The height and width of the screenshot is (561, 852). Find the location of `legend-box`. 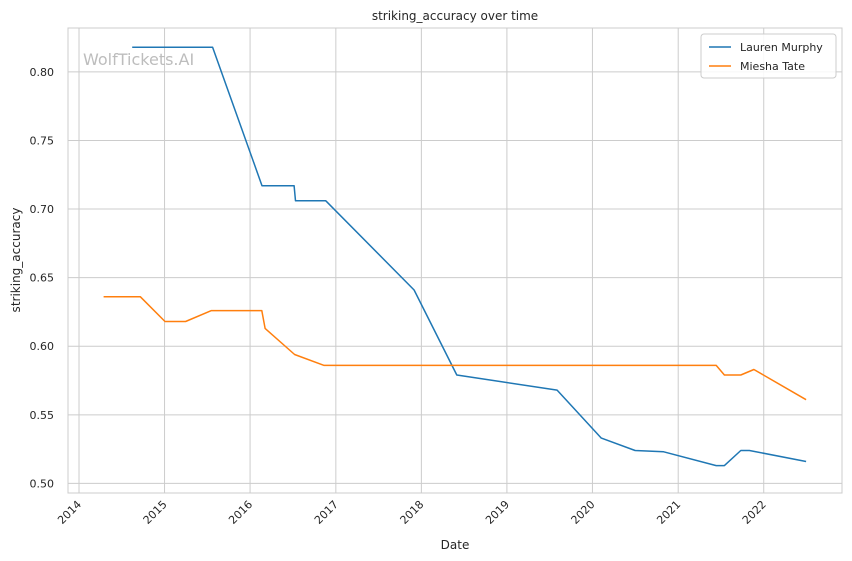

legend-box is located at coordinates (768, 56).